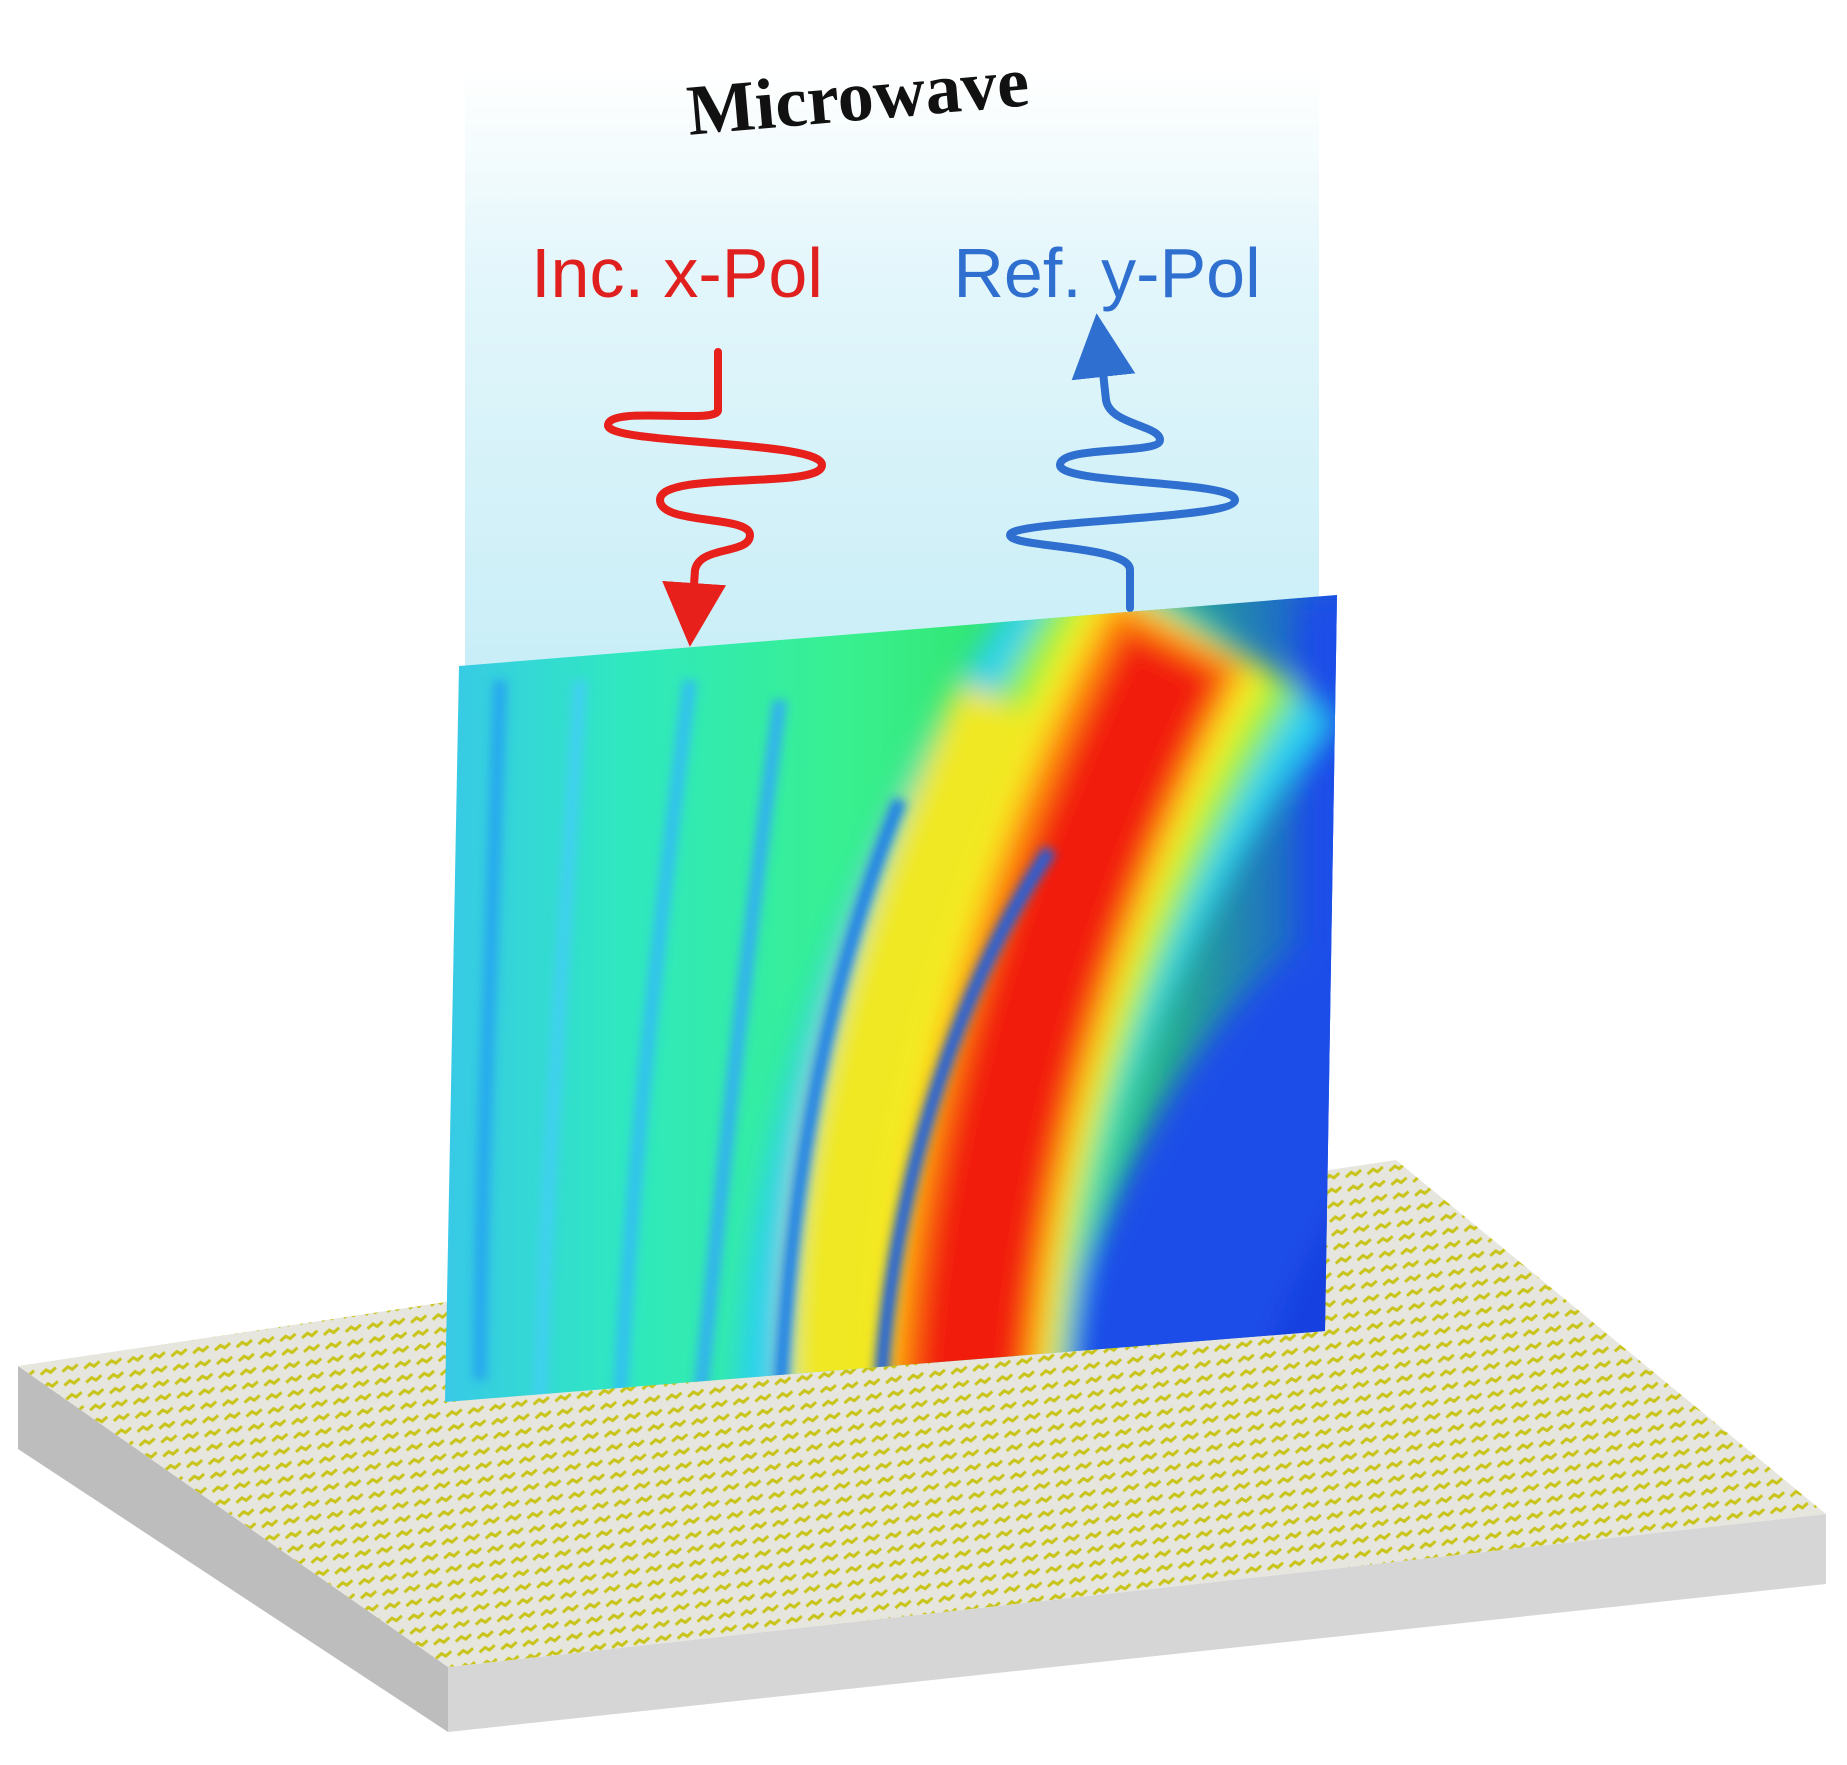  What do you see at coordinates (1106, 273) in the screenshot?
I see `reflected-label: Ref. y-Pol` at bounding box center [1106, 273].